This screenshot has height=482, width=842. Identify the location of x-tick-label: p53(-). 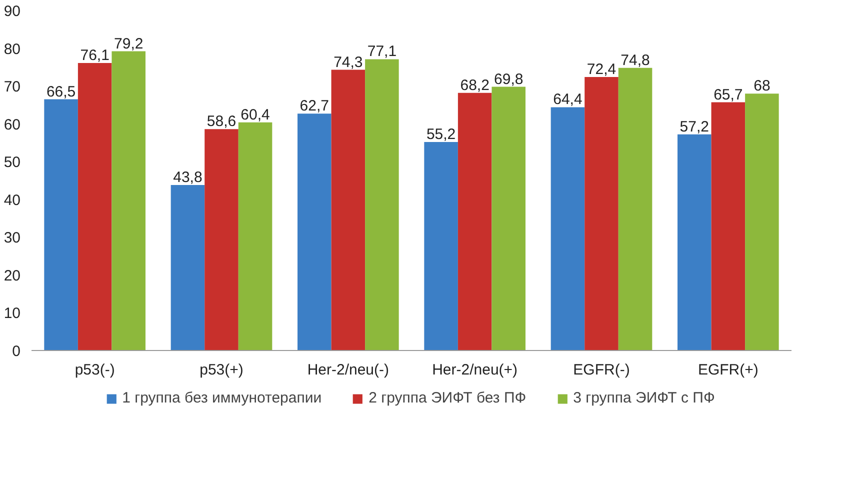
(94, 370).